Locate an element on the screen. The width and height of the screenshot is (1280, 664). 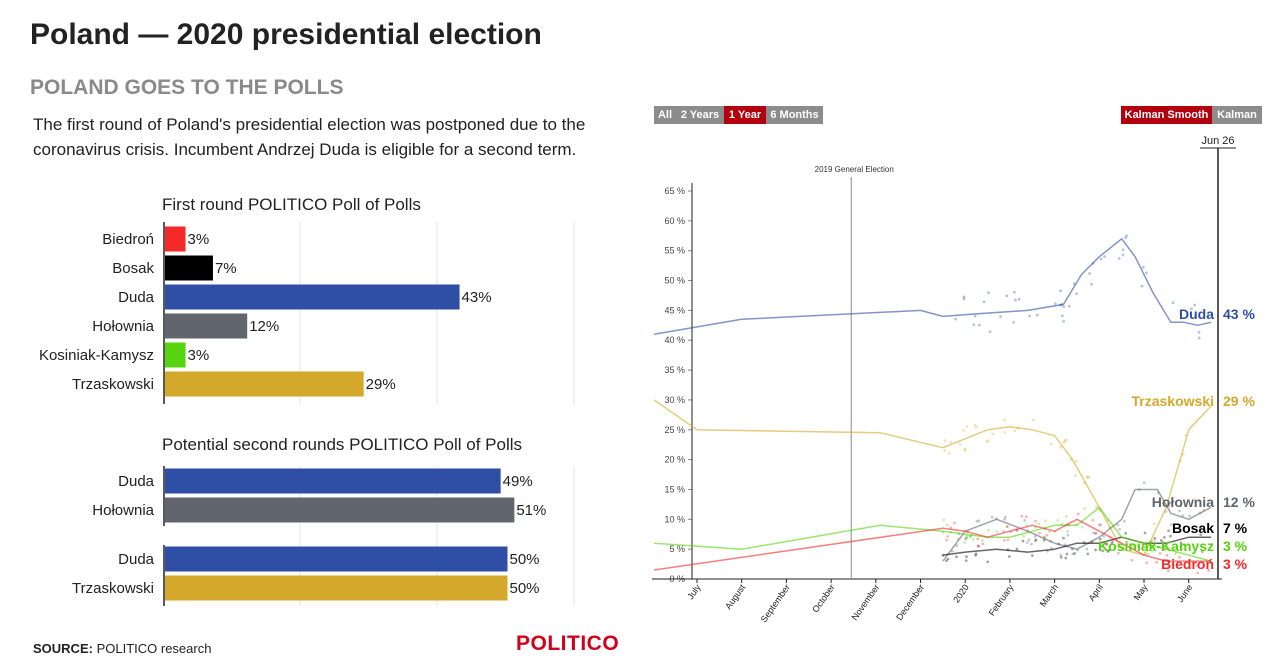
end-label-value-duda: 43 % is located at coordinates (1239, 314).